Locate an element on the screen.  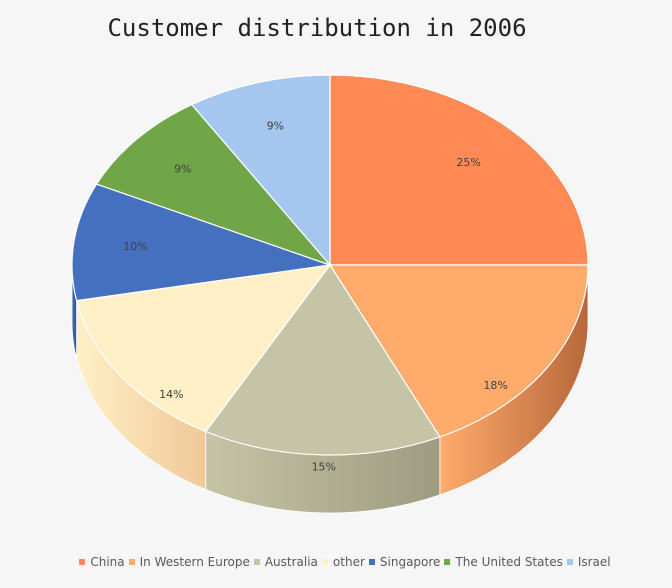
legend-item-singapore: Singapore is located at coordinates (404, 562).